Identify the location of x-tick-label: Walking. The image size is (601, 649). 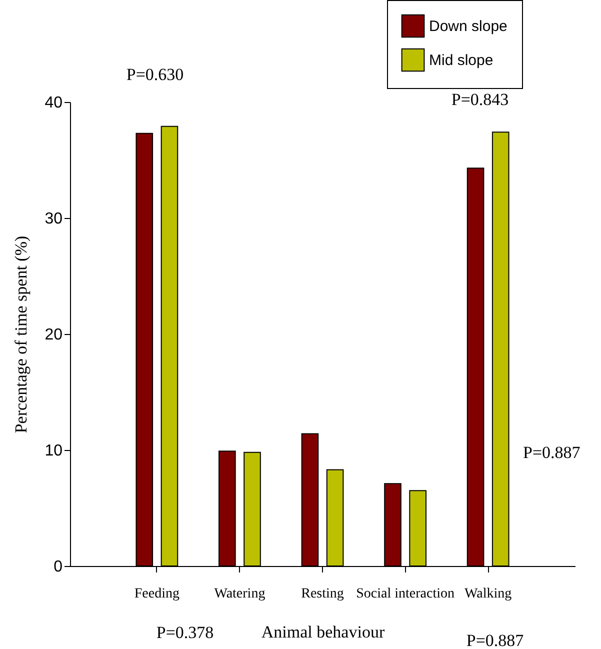
(488, 594).